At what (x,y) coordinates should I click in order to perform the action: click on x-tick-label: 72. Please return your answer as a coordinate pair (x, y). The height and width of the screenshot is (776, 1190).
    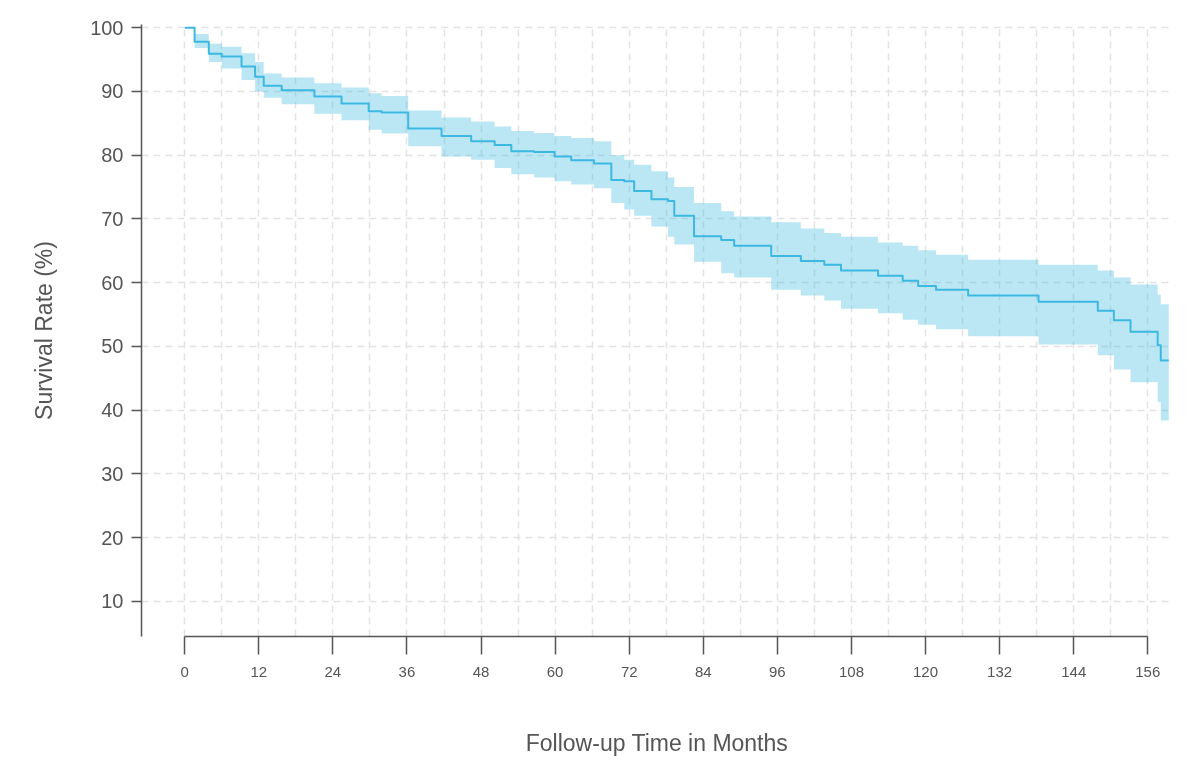
    Looking at the image, I should click on (629, 671).